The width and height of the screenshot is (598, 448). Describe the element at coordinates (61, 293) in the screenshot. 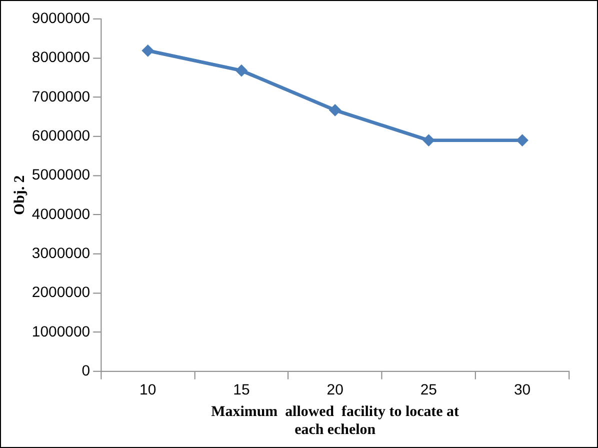

I see `y-tick-label: 2000000` at that location.